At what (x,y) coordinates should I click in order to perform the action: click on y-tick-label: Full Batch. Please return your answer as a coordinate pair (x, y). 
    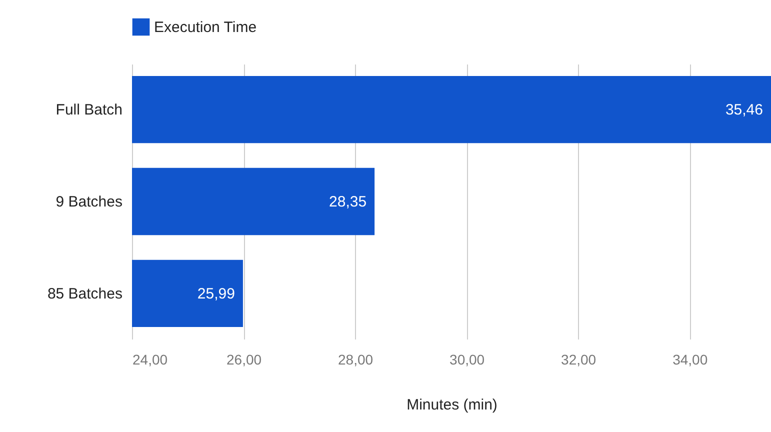
    Looking at the image, I should click on (89, 110).